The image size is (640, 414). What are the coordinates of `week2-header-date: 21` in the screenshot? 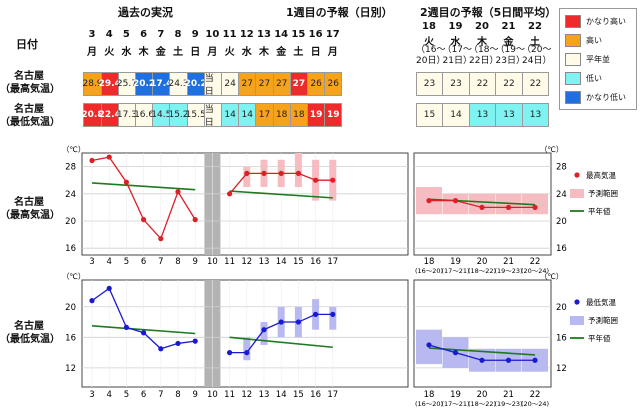 It's located at (508, 26).